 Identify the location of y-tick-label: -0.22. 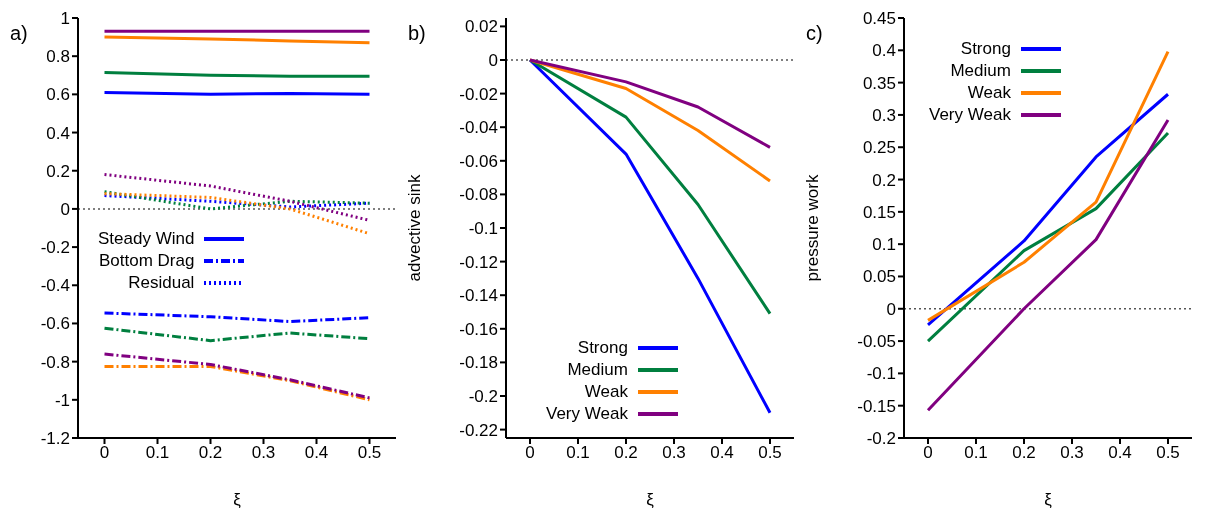
(478, 430).